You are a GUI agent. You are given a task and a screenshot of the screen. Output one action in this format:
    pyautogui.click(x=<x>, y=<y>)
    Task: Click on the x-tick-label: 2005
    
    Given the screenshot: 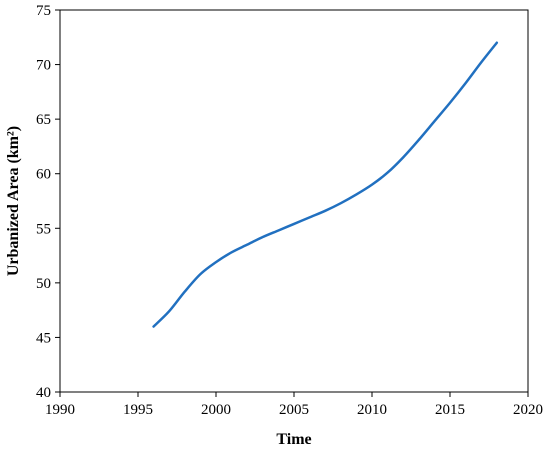 What is the action you would take?
    pyautogui.click(x=294, y=410)
    